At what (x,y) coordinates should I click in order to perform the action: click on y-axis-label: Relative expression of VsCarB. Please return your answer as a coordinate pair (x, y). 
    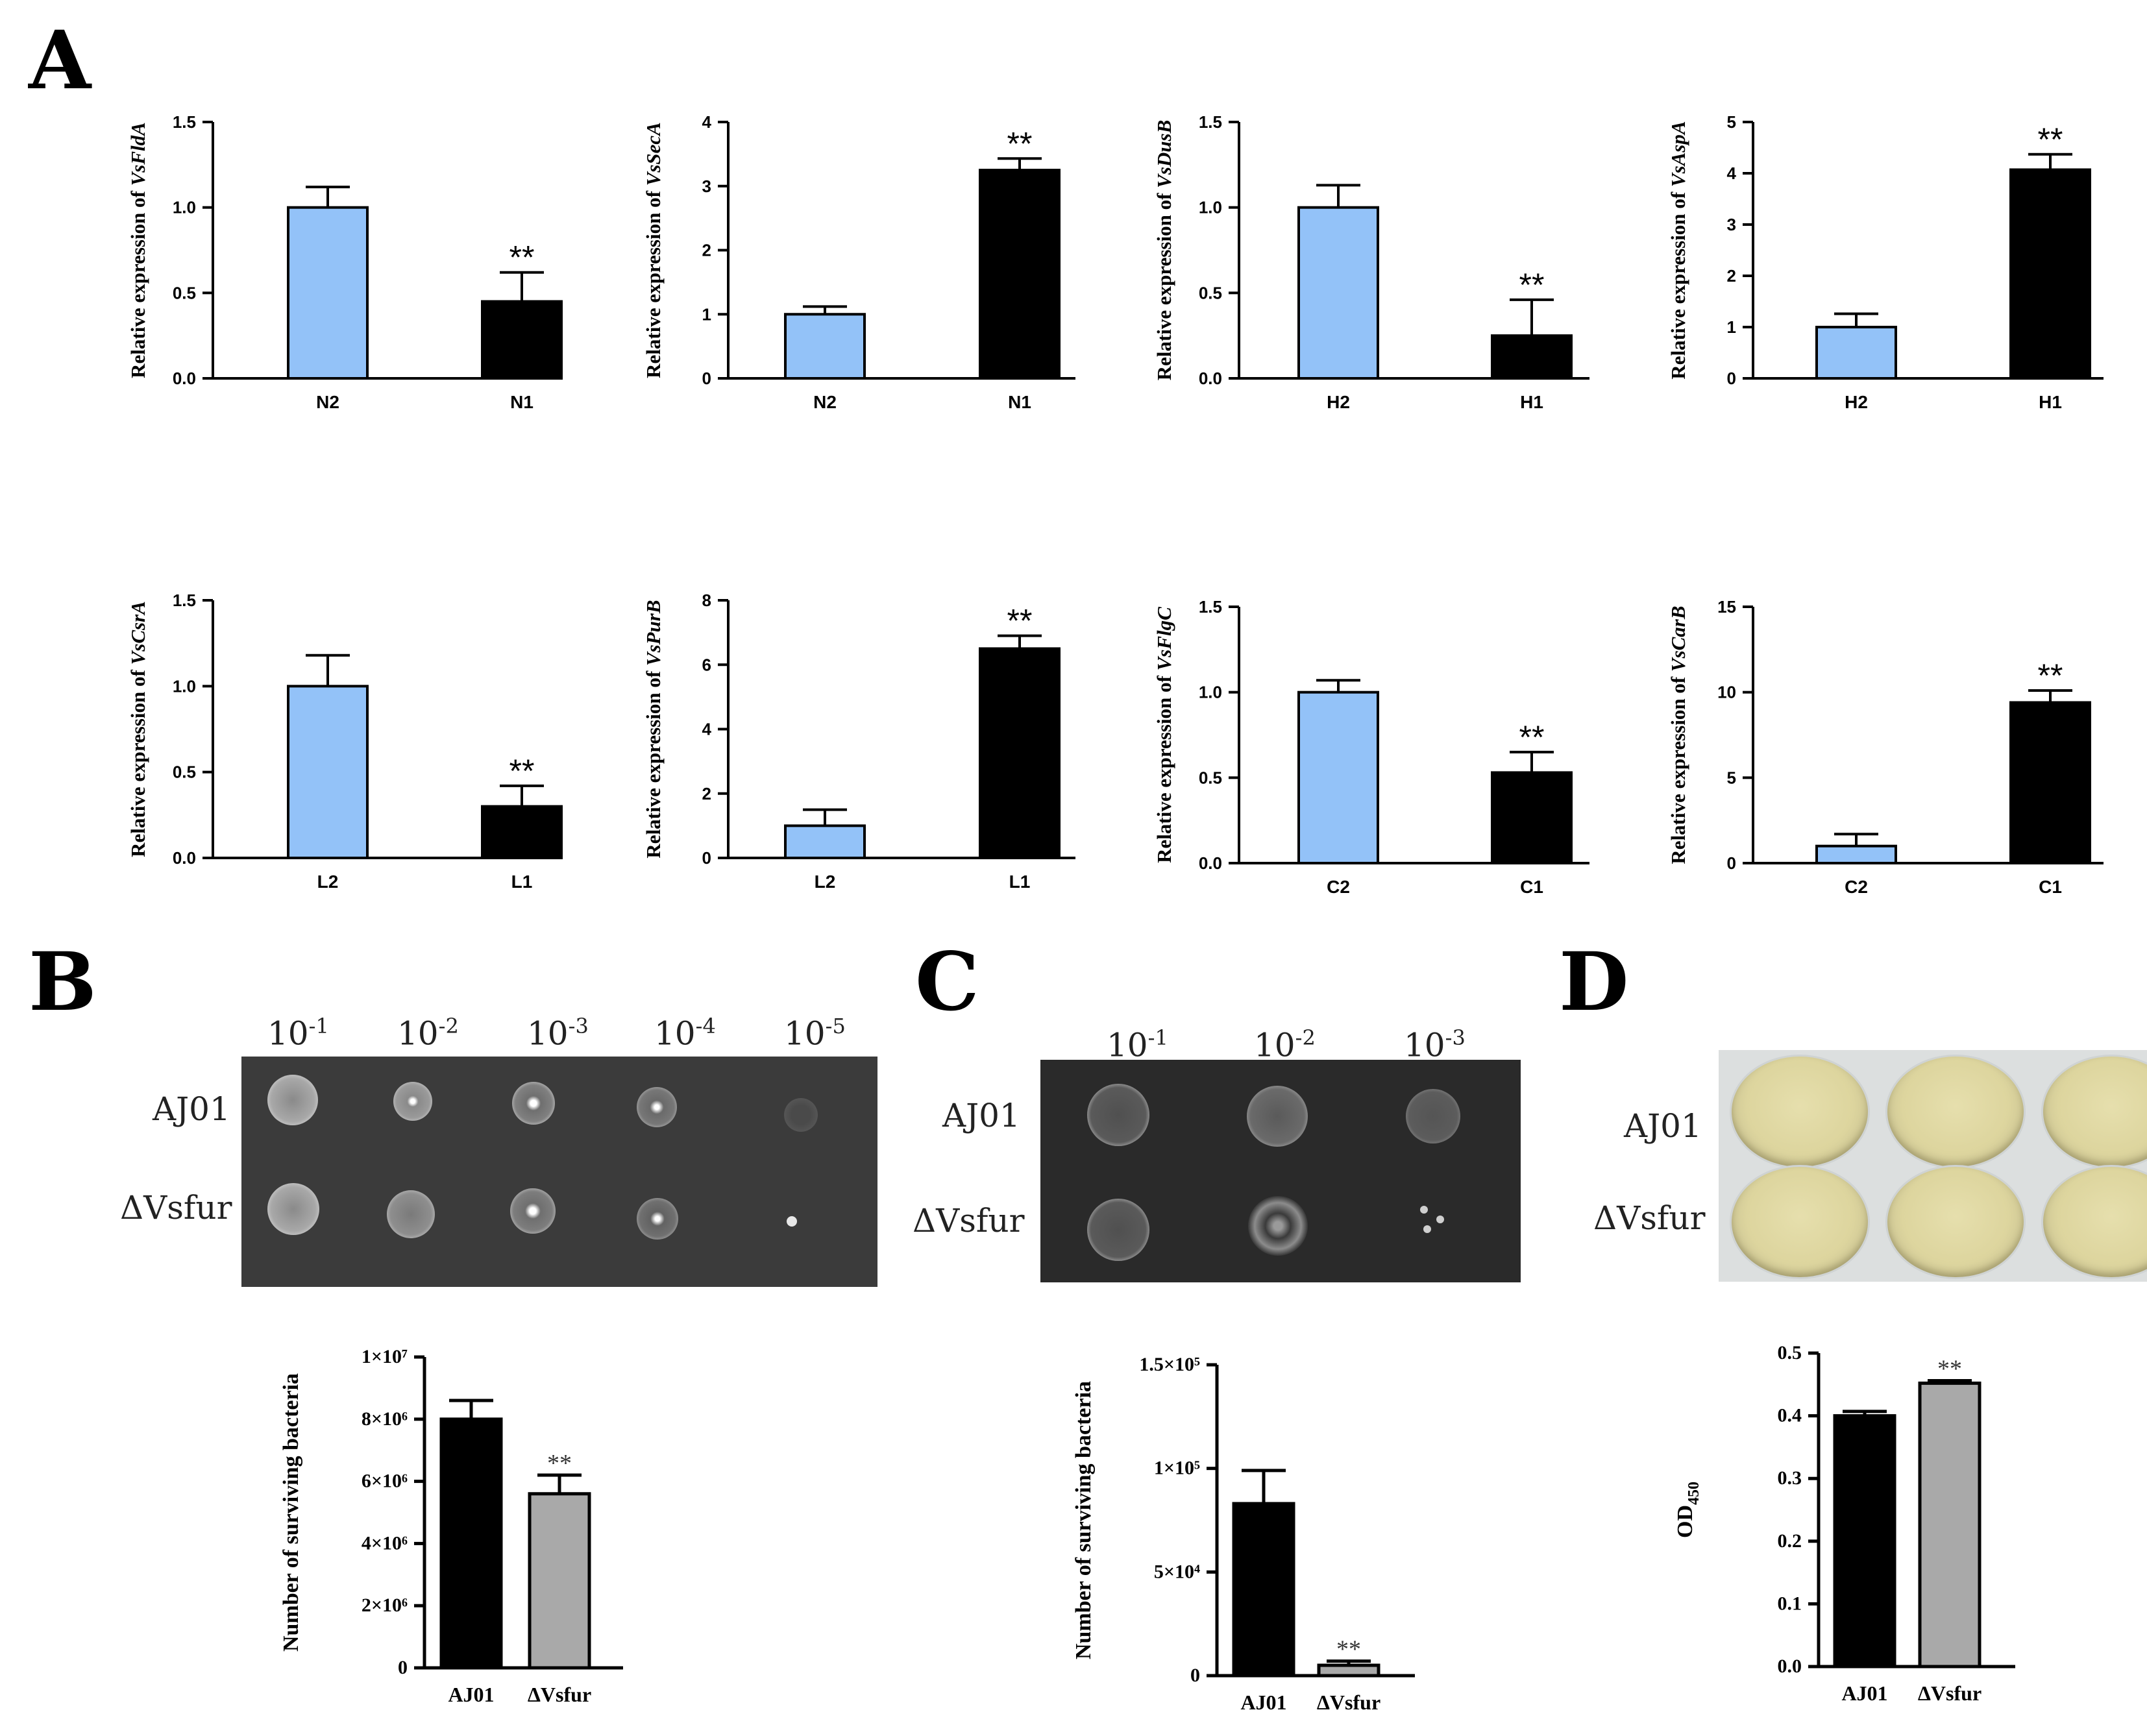
    Looking at the image, I should click on (1678, 734).